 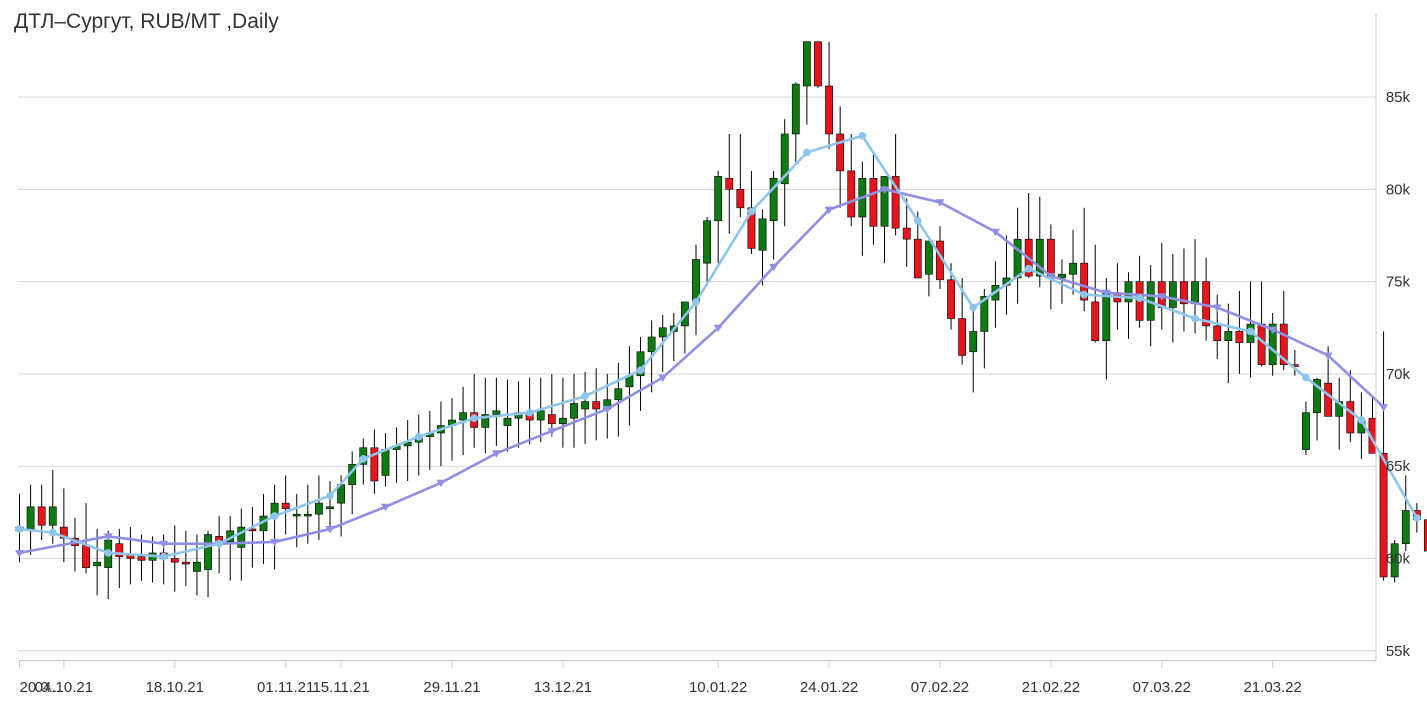 What do you see at coordinates (64, 687) in the screenshot?
I see `x-tick-label: 04.10.21` at bounding box center [64, 687].